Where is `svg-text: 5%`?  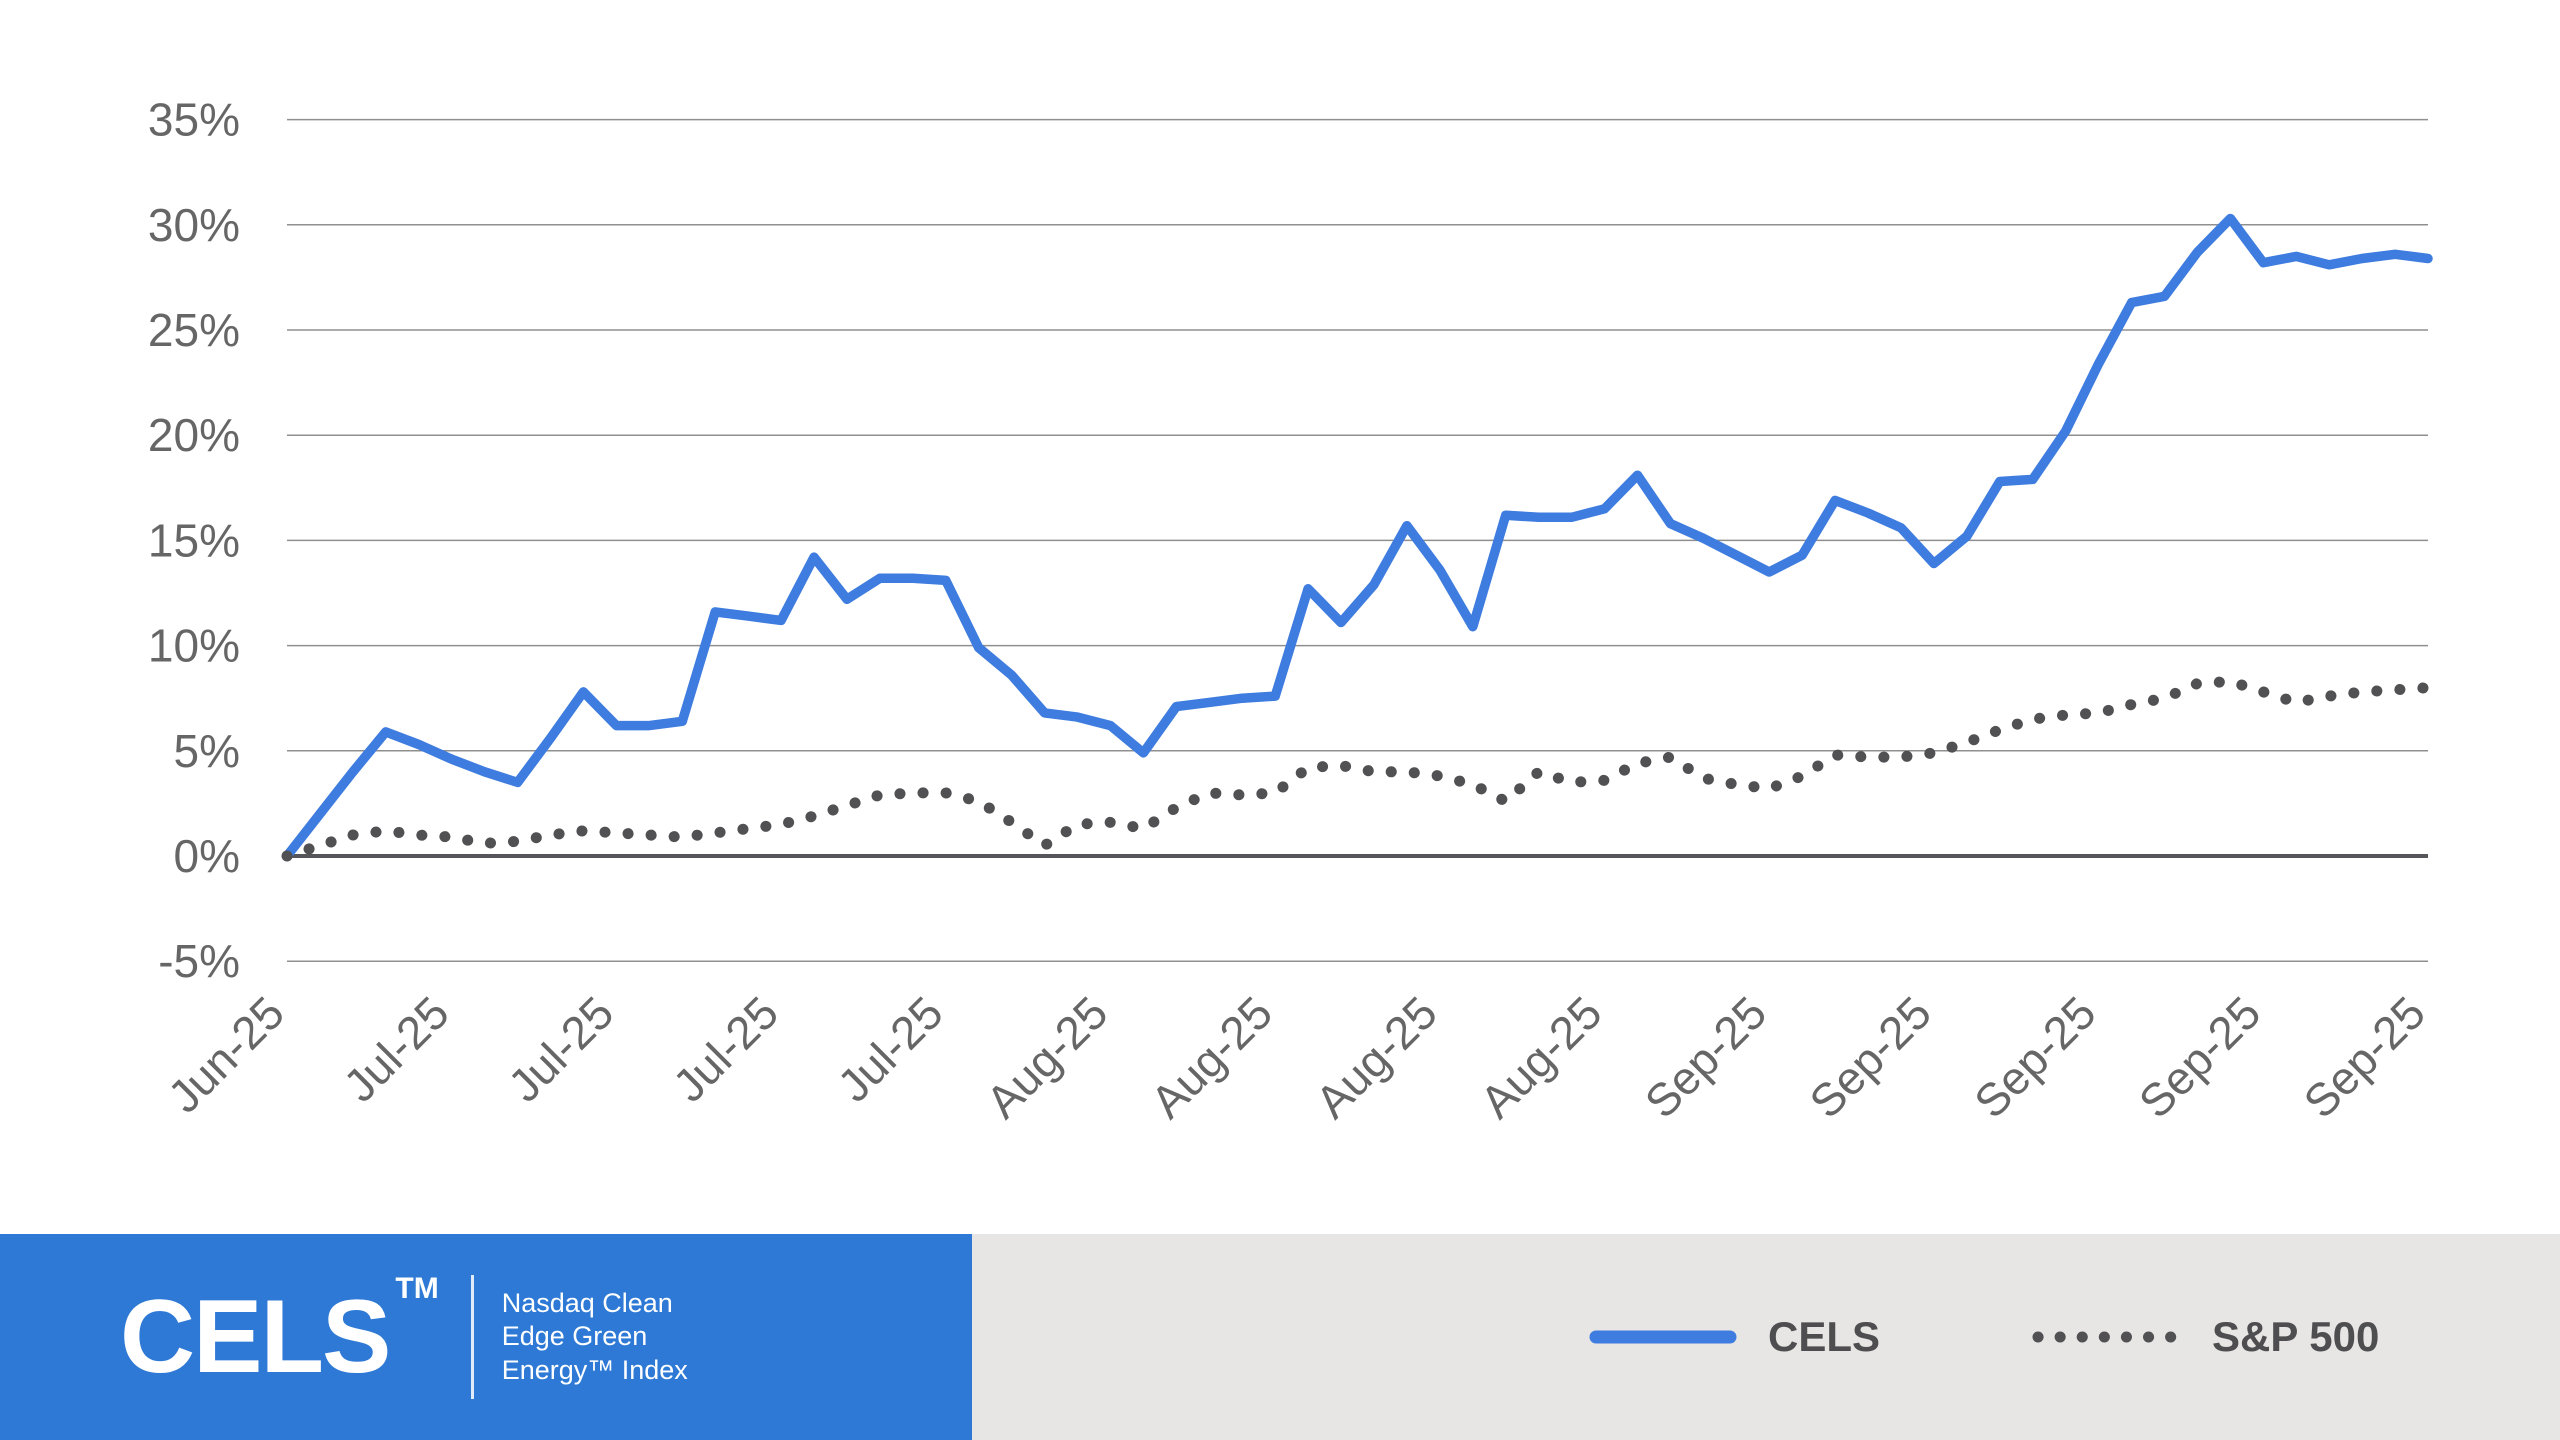
svg-text: 5% is located at coordinates (207, 751).